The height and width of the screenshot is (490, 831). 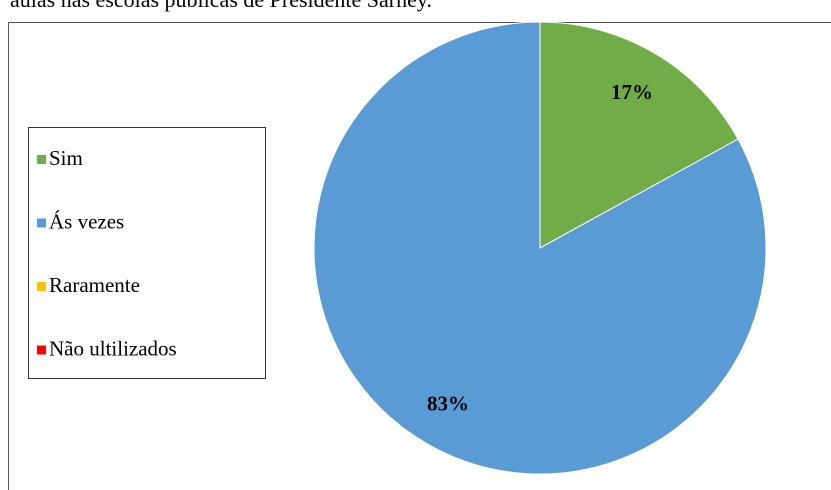 What do you see at coordinates (94, 285) in the screenshot?
I see `legend-label: Raramente` at bounding box center [94, 285].